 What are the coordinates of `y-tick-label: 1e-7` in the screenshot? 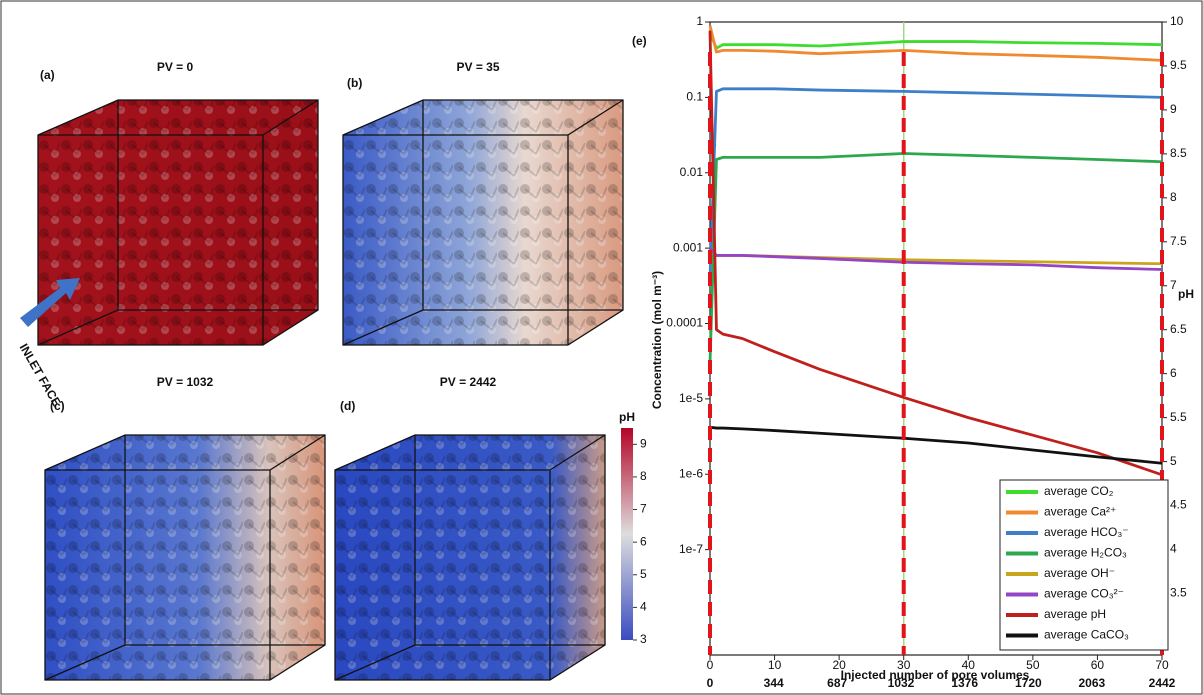 It's located at (691, 549).